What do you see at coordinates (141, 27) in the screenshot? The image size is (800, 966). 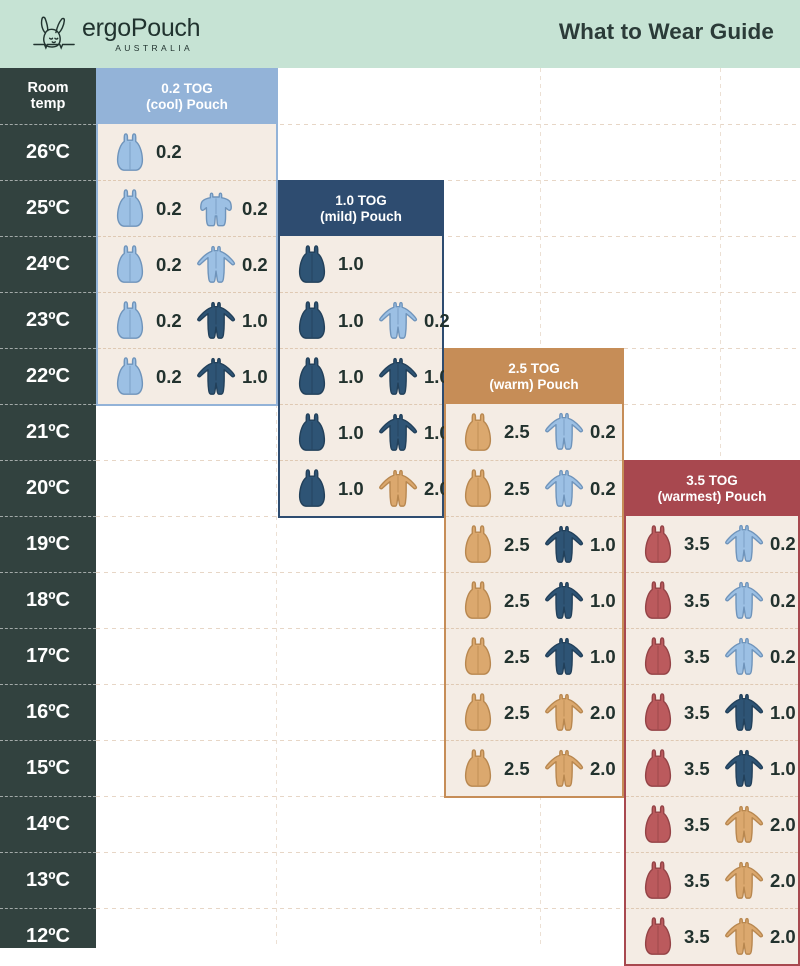 I see `brand-name: ergoPouch` at bounding box center [141, 27].